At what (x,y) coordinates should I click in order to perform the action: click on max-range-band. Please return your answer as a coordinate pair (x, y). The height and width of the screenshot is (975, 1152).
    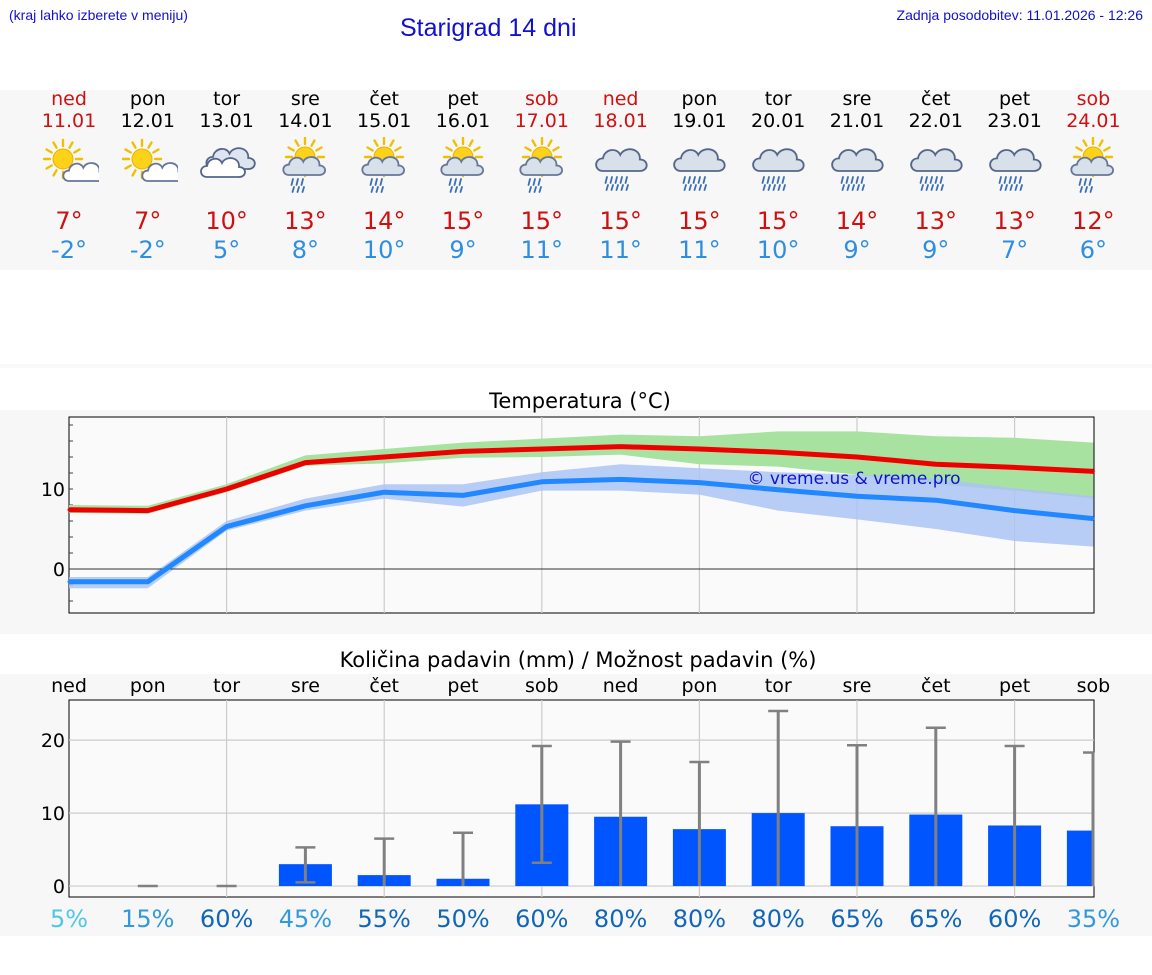
    Looking at the image, I should click on (581, 472).